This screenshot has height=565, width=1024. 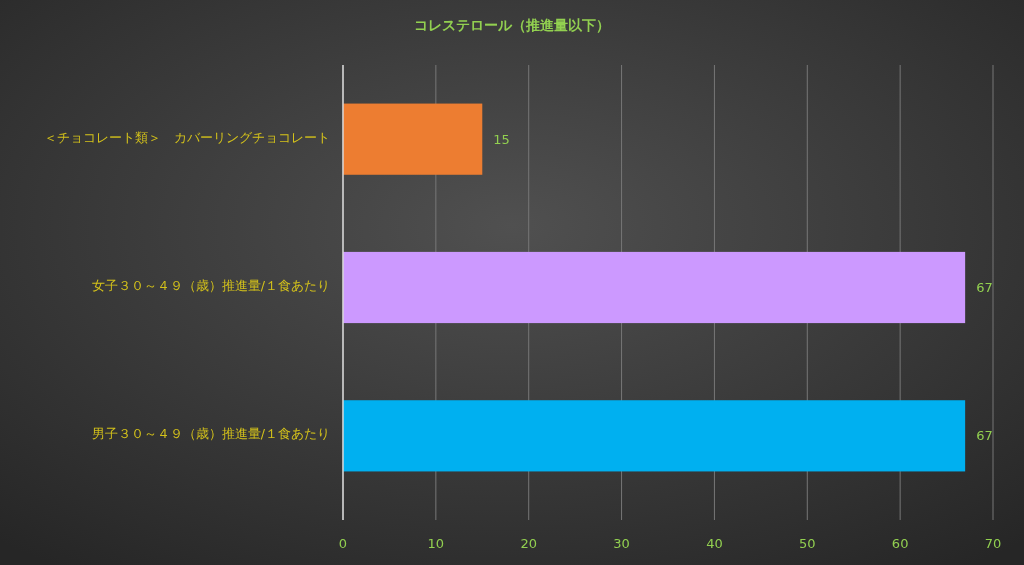 What do you see at coordinates (807, 543) in the screenshot?
I see `x-tick-label: 50` at bounding box center [807, 543].